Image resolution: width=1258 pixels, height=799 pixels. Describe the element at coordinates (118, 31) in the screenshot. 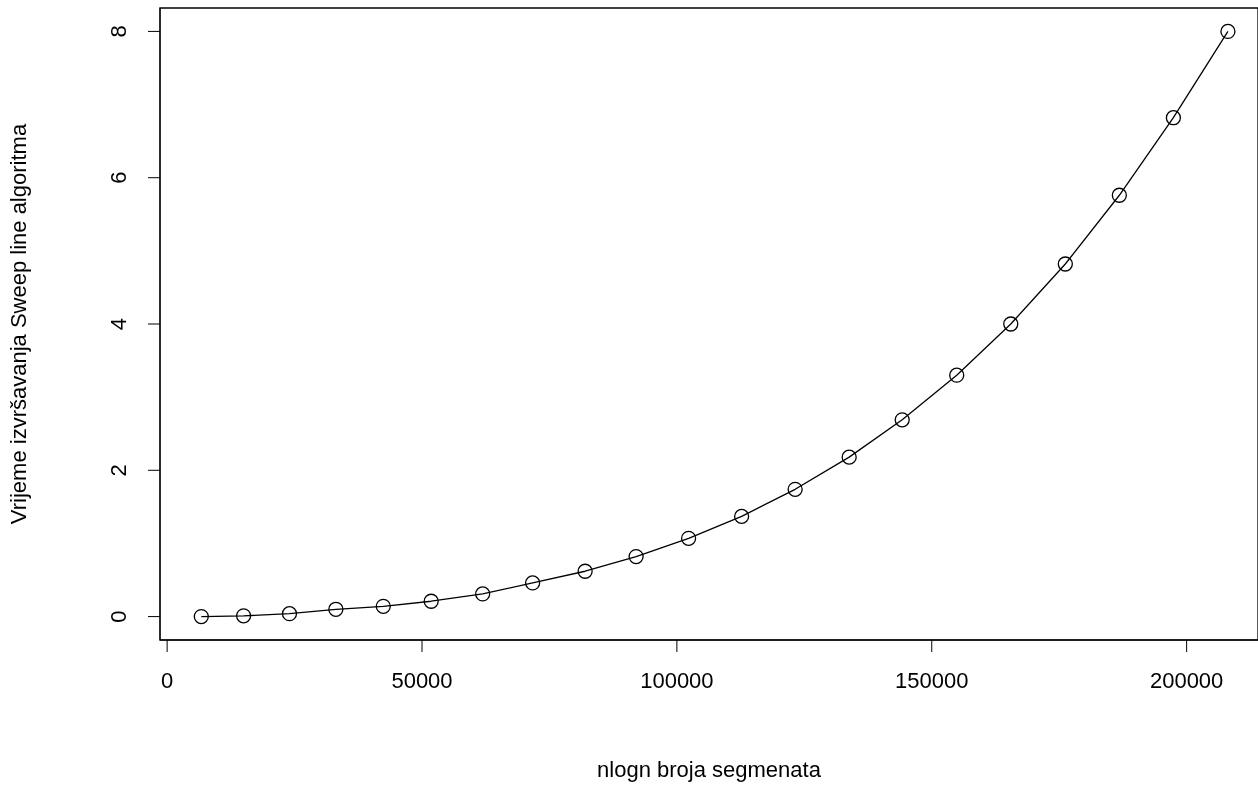

I see `y-tick-label: 8` at that location.